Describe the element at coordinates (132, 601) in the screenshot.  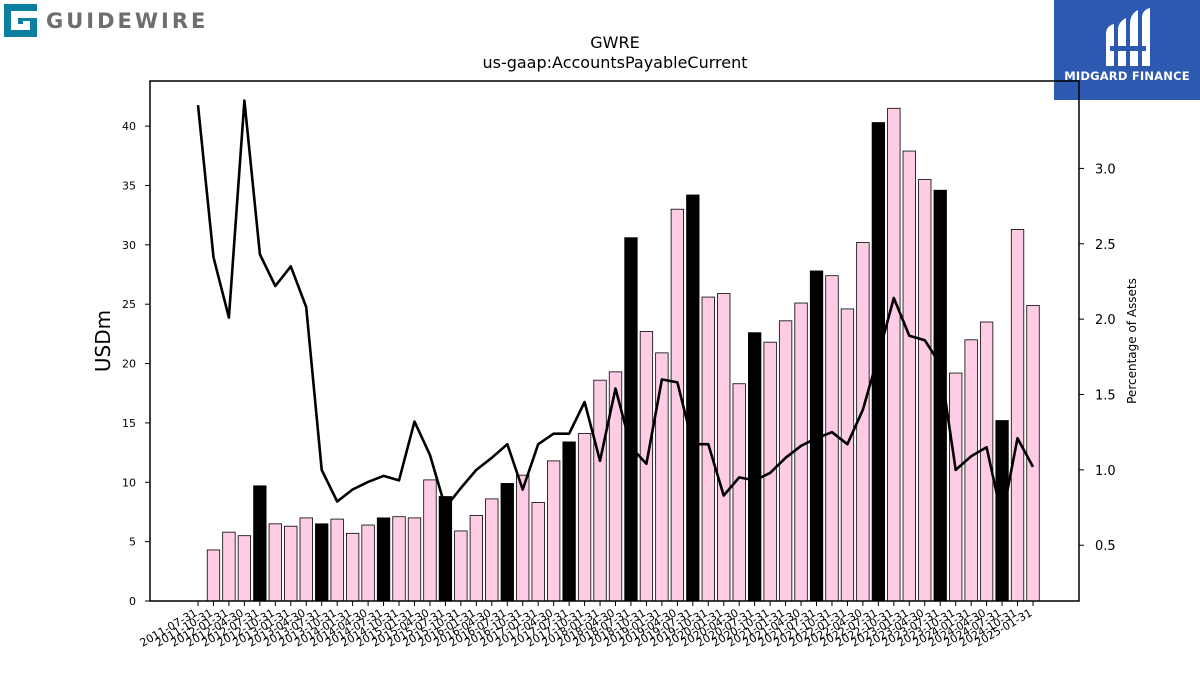
I see `y-tick-label: 0` at that location.